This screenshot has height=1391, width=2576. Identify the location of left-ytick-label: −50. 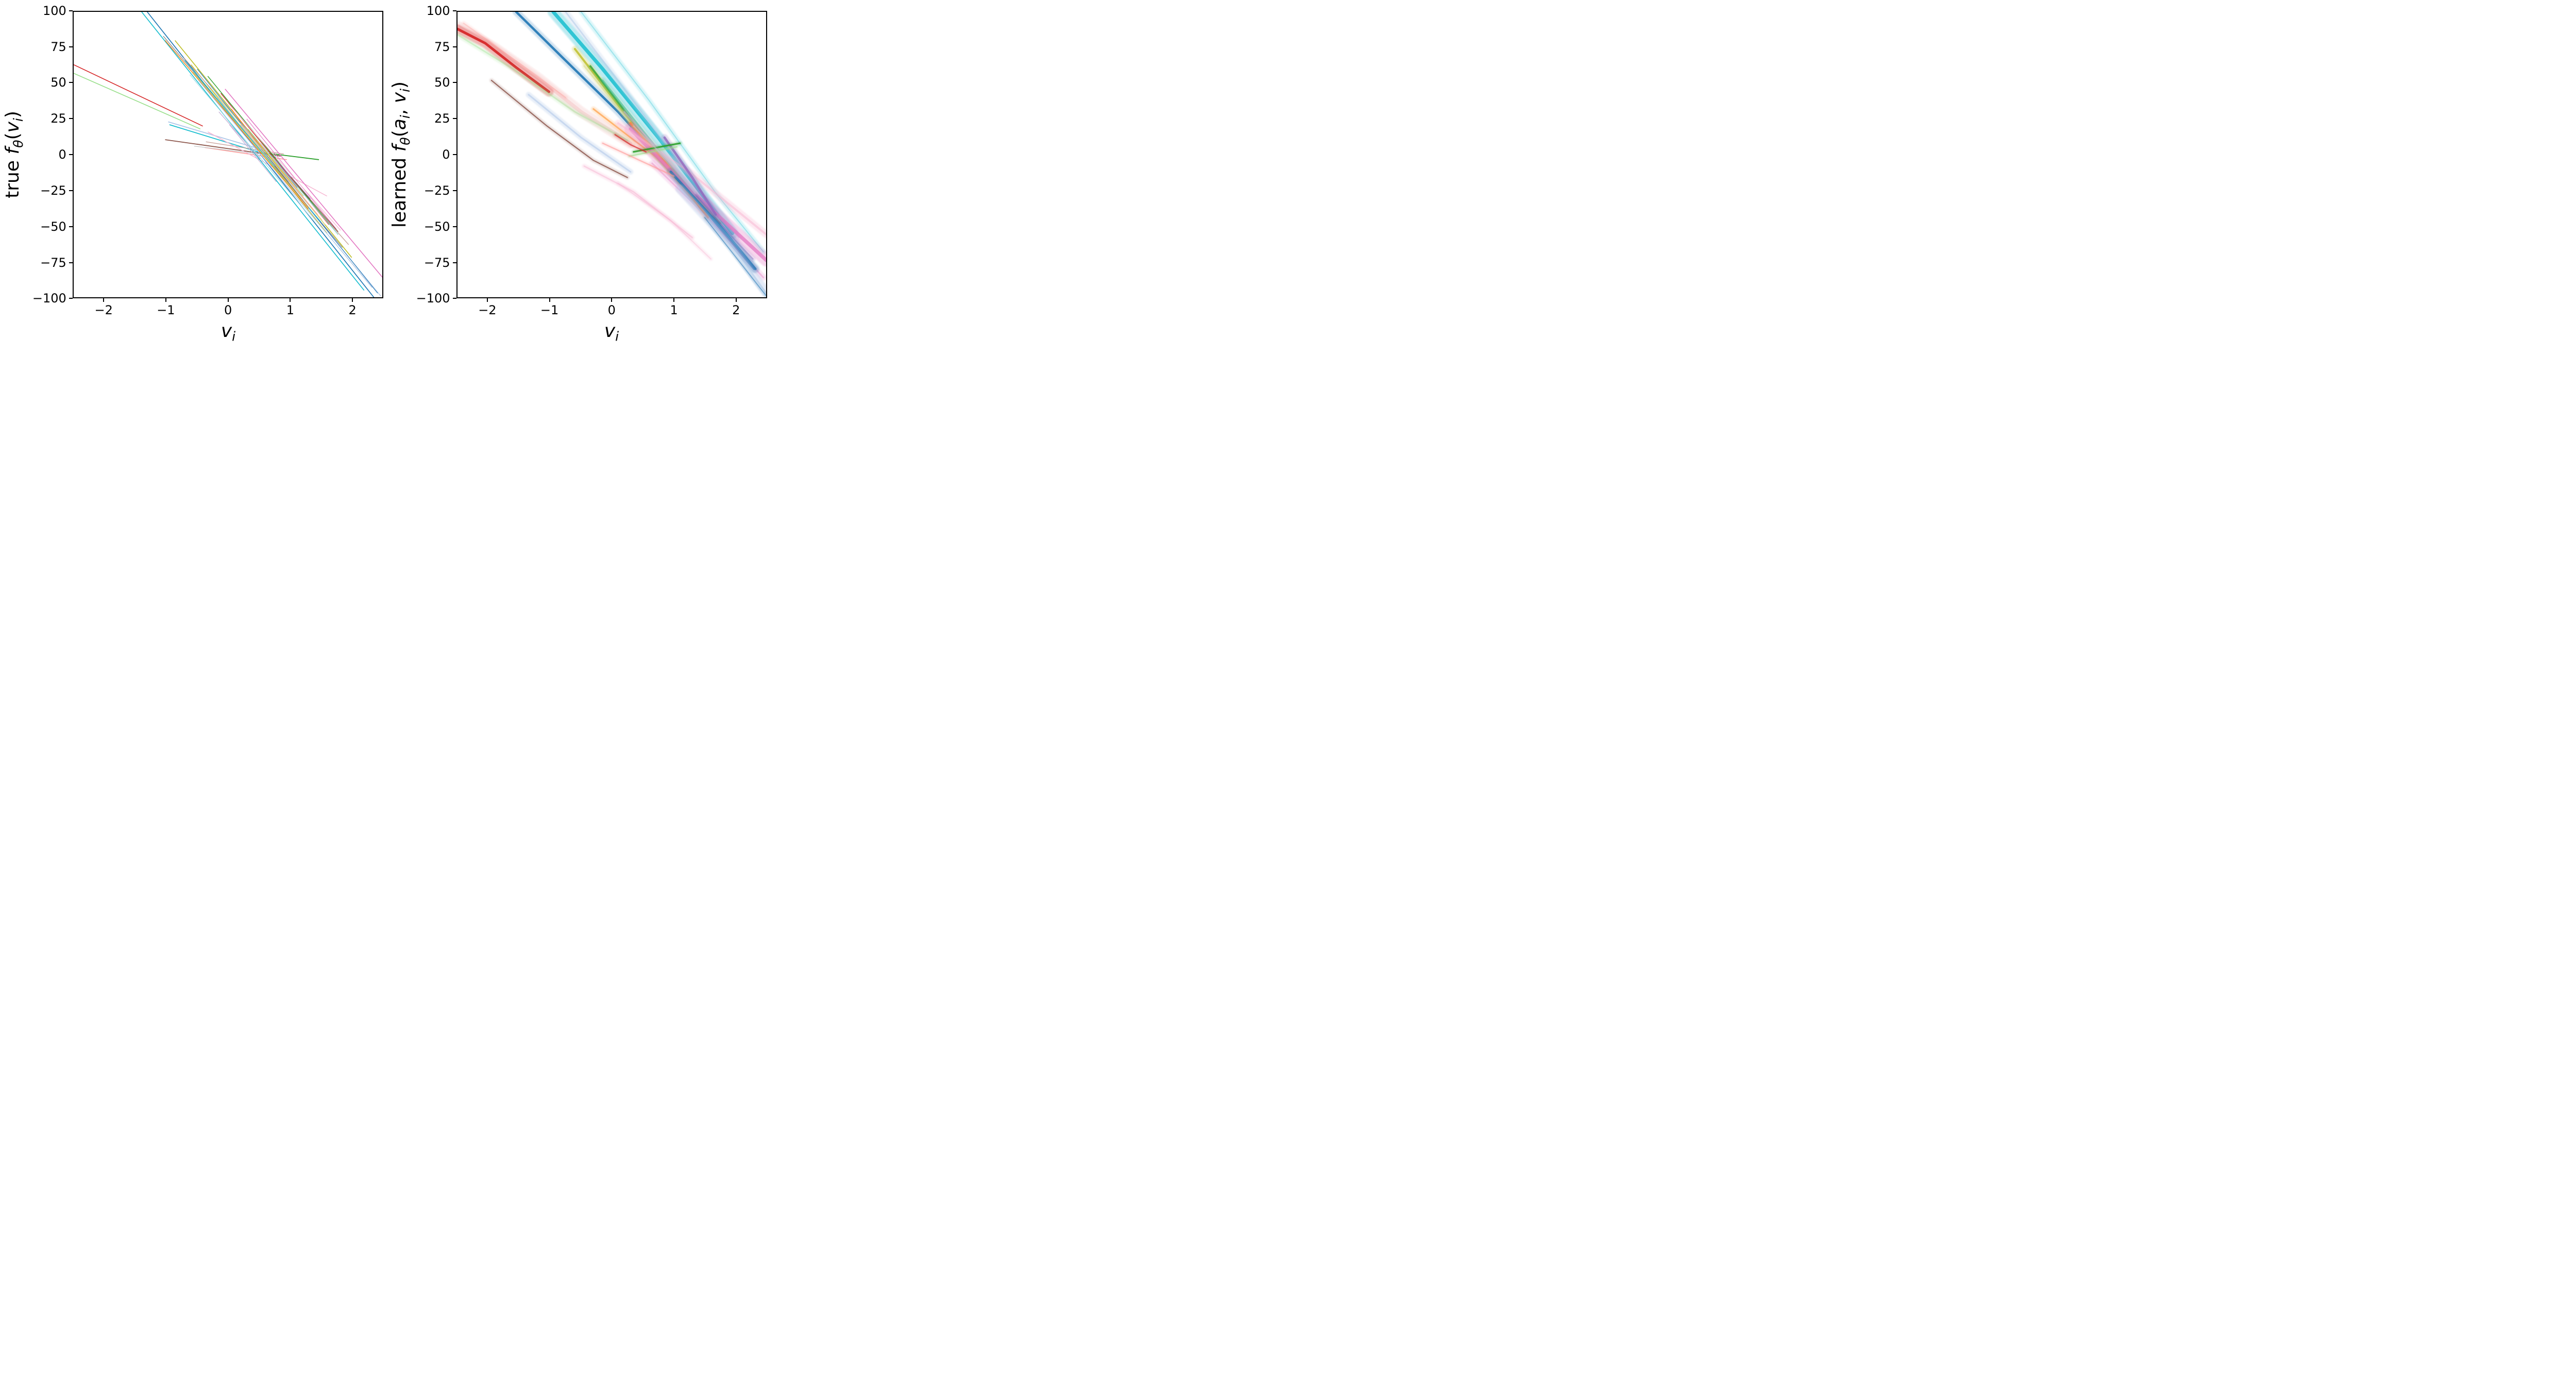
(53, 226).